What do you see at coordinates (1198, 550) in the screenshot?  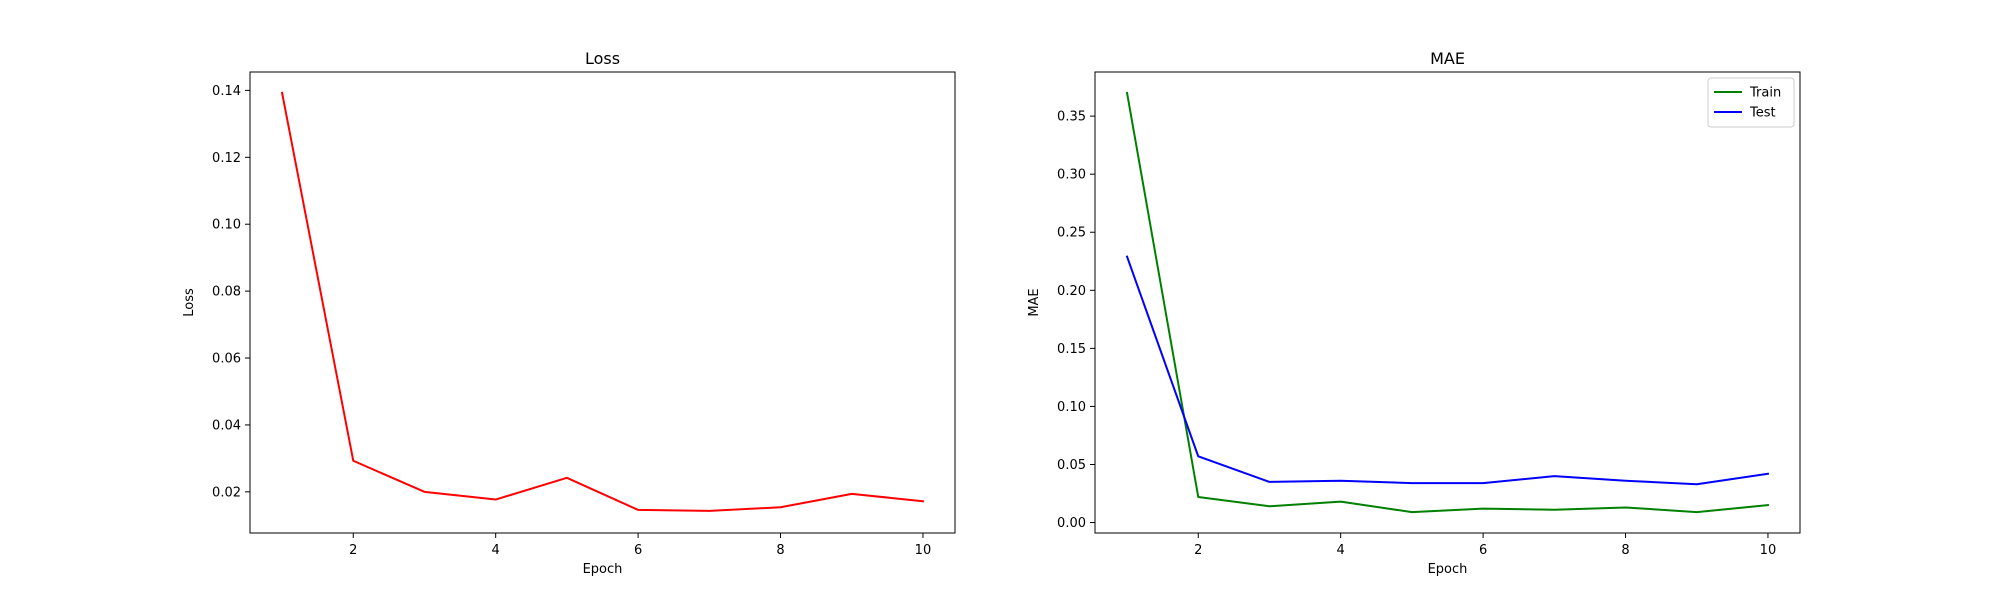 I see `mae-x-tick-label: 2` at bounding box center [1198, 550].